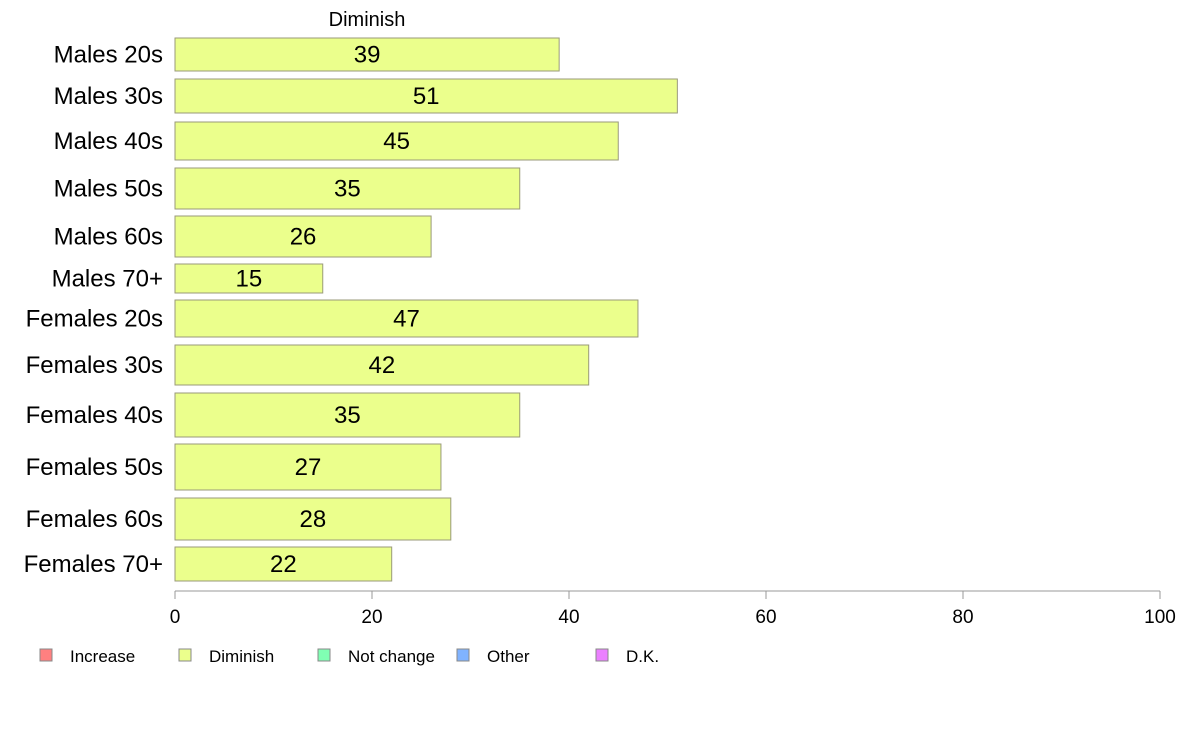 This screenshot has height=736, width=1188. I want to click on series-header-label: Diminish, so click(367, 20).